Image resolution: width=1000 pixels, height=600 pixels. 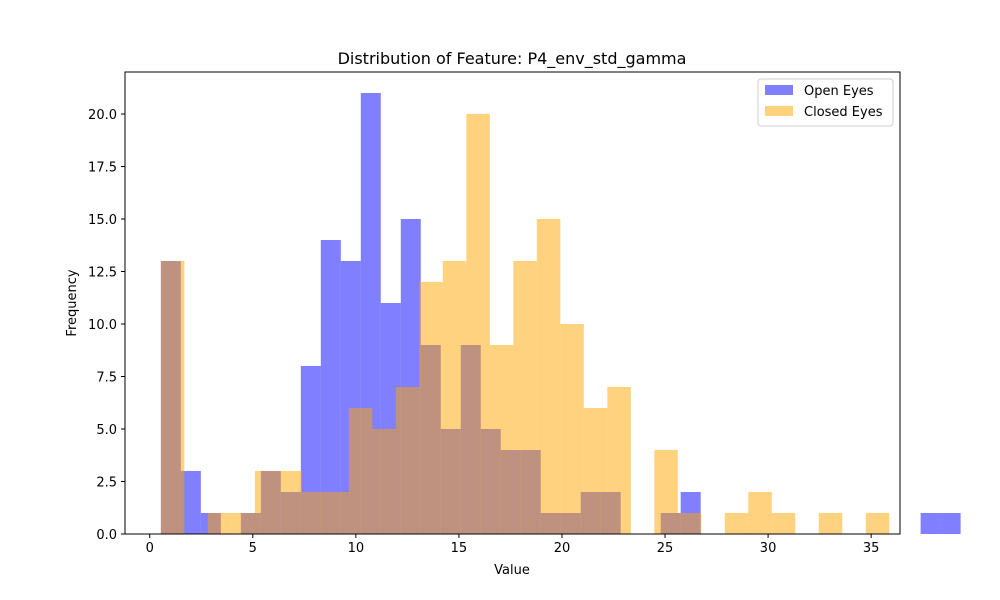 I want to click on x-axis-ticks: 0 5 10 15 20 25 30 35, so click(x=513, y=545).